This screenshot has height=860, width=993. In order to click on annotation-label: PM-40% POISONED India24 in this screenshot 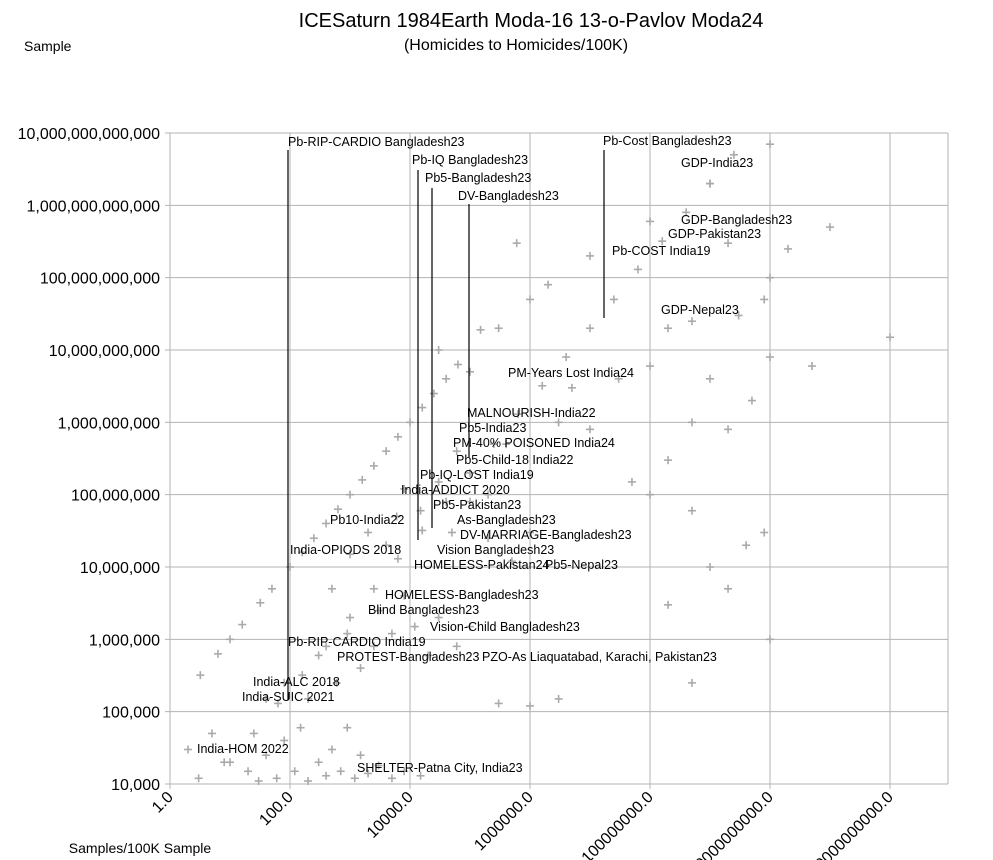, I will do `click(534, 443)`.